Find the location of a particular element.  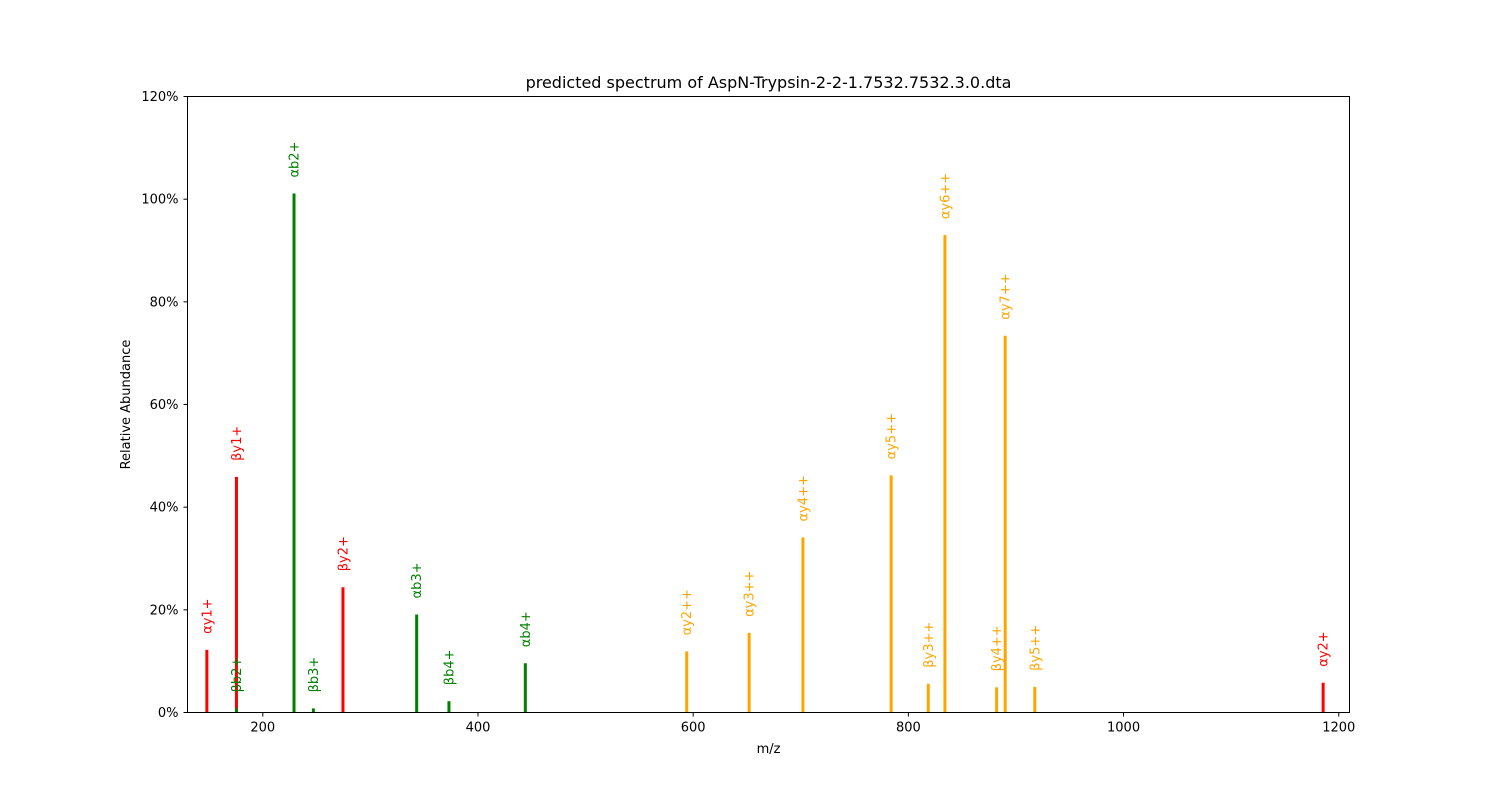

y-tick-label: 60% is located at coordinates (164, 405).